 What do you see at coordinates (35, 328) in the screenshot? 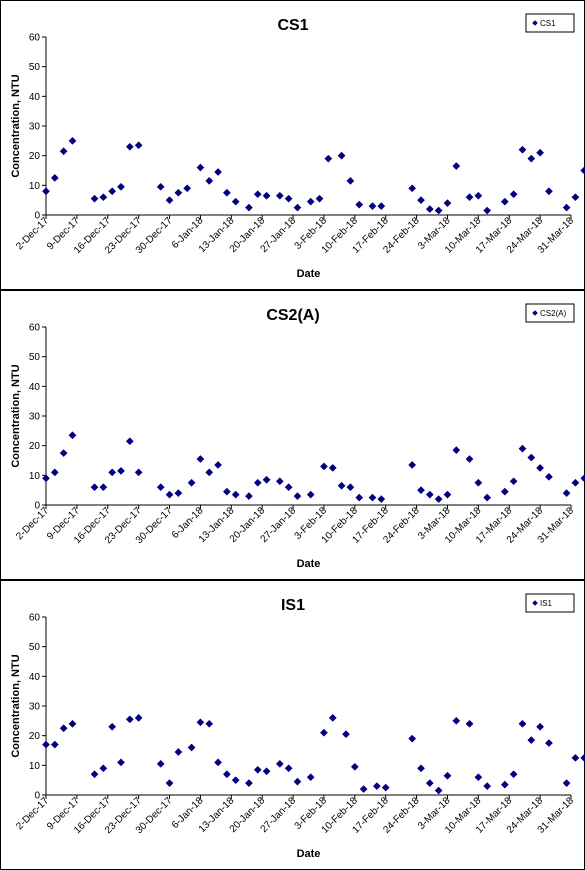
I see `y-tick-label: 60` at bounding box center [35, 328].